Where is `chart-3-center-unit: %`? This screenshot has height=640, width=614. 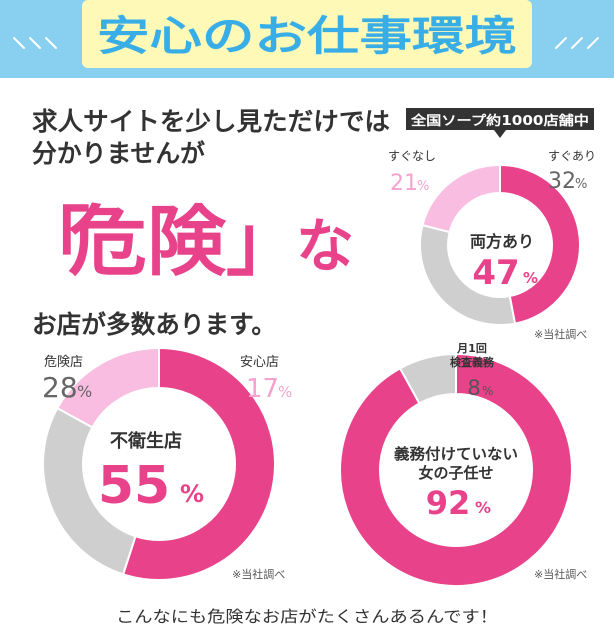 chart-3-center-unit: % is located at coordinates (483, 507).